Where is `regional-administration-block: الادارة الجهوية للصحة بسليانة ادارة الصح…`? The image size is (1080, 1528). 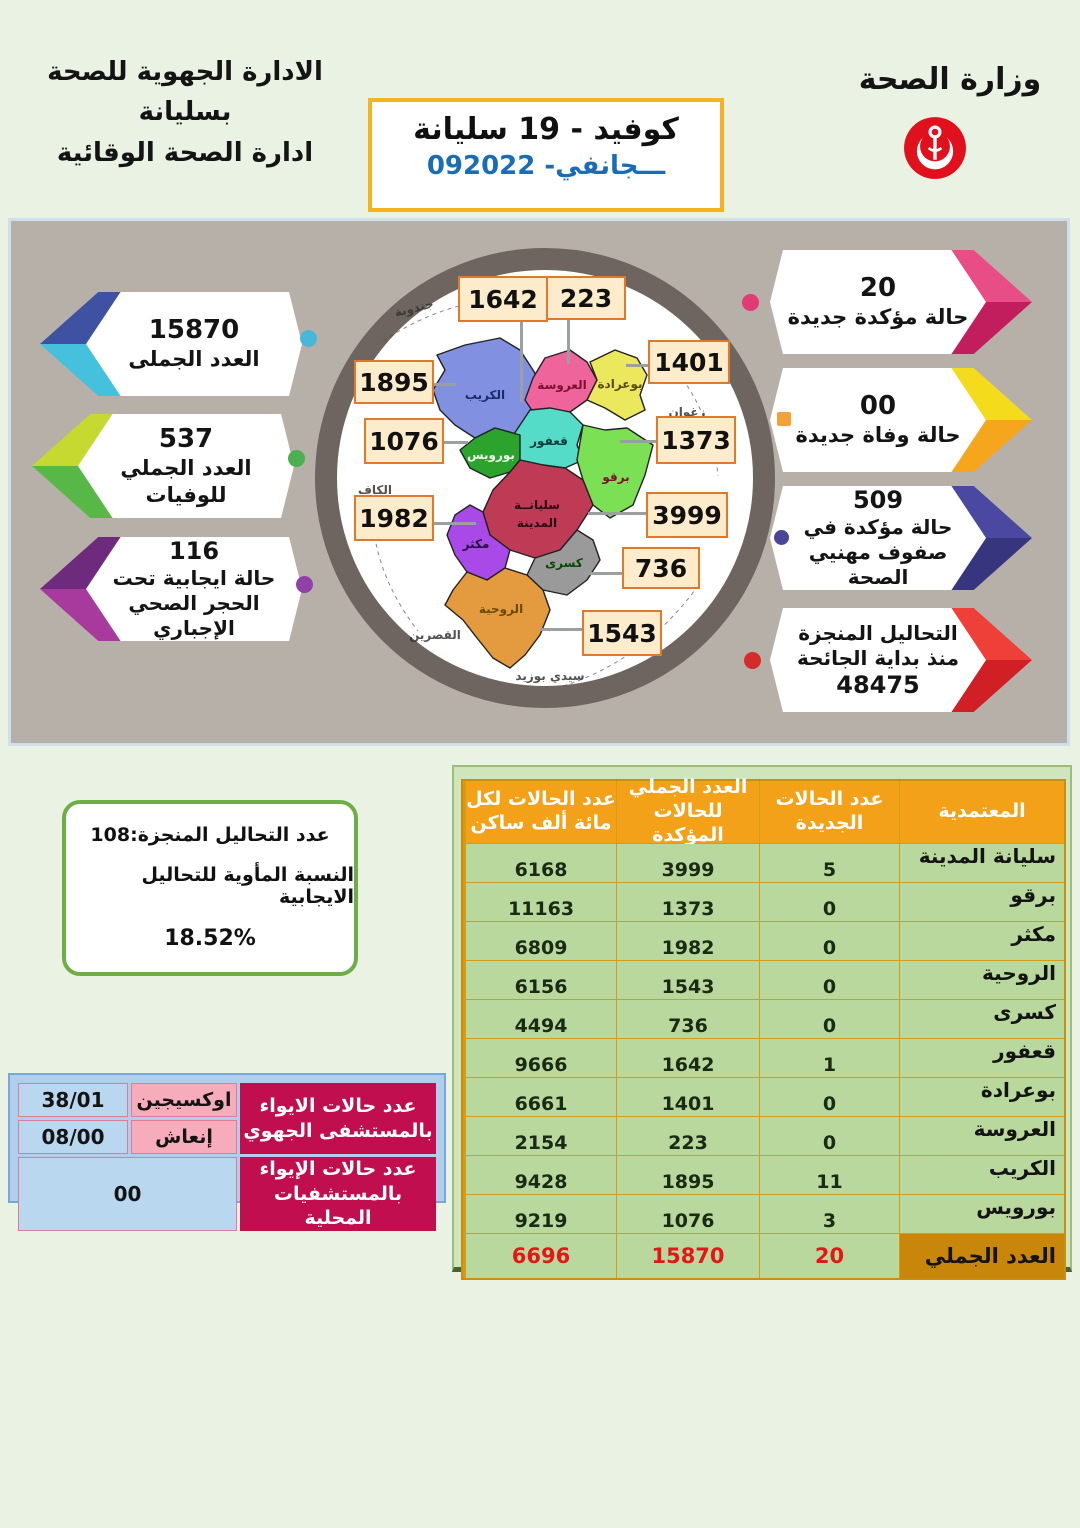
regional-administration-block: الادارة الجهوية للصحة بسليانة ادارة الصح… is located at coordinates (185, 112).